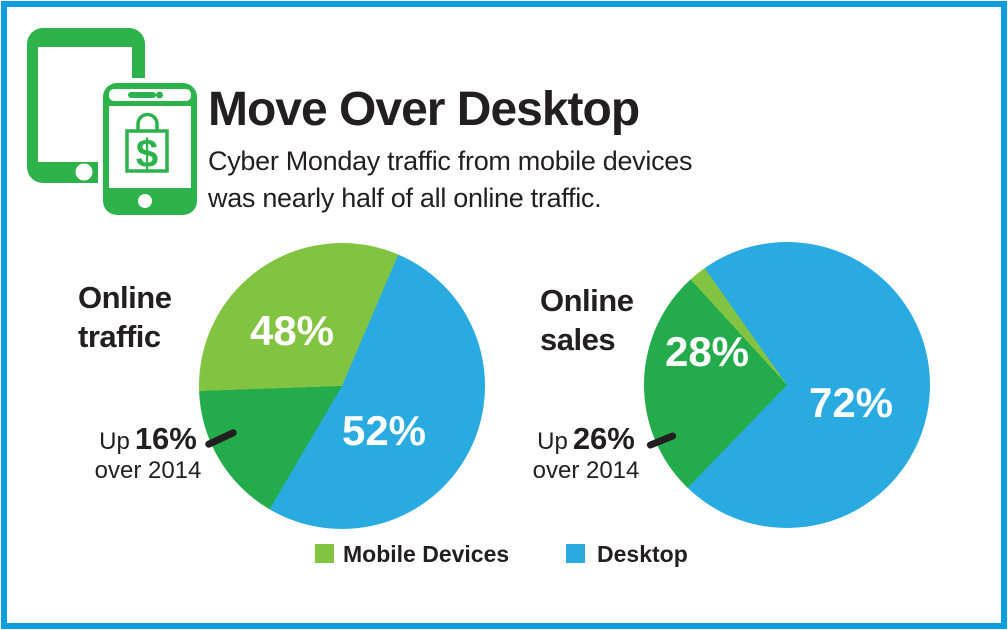 This screenshot has height=630, width=1008. What do you see at coordinates (159, 95) in the screenshot?
I see `phone-camera-dot` at bounding box center [159, 95].